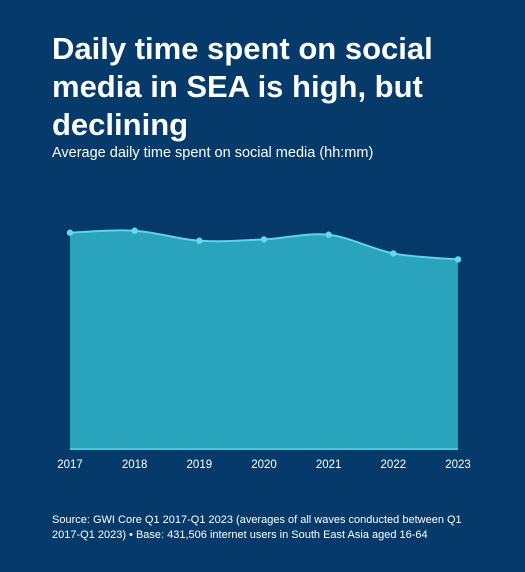  What do you see at coordinates (329, 465) in the screenshot?
I see `x-tick-label-2021: 2021` at bounding box center [329, 465].